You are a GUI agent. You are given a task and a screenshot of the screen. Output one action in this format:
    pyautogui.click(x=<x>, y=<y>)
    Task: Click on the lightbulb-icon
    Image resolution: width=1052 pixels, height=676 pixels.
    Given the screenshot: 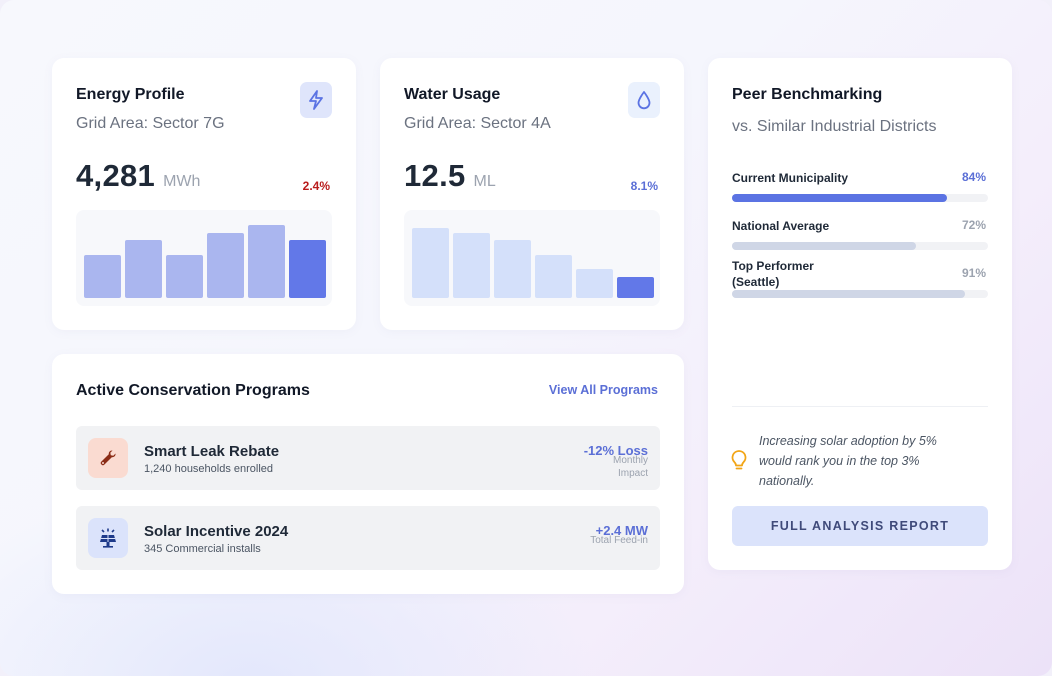 What is the action you would take?
    pyautogui.click(x=739, y=463)
    